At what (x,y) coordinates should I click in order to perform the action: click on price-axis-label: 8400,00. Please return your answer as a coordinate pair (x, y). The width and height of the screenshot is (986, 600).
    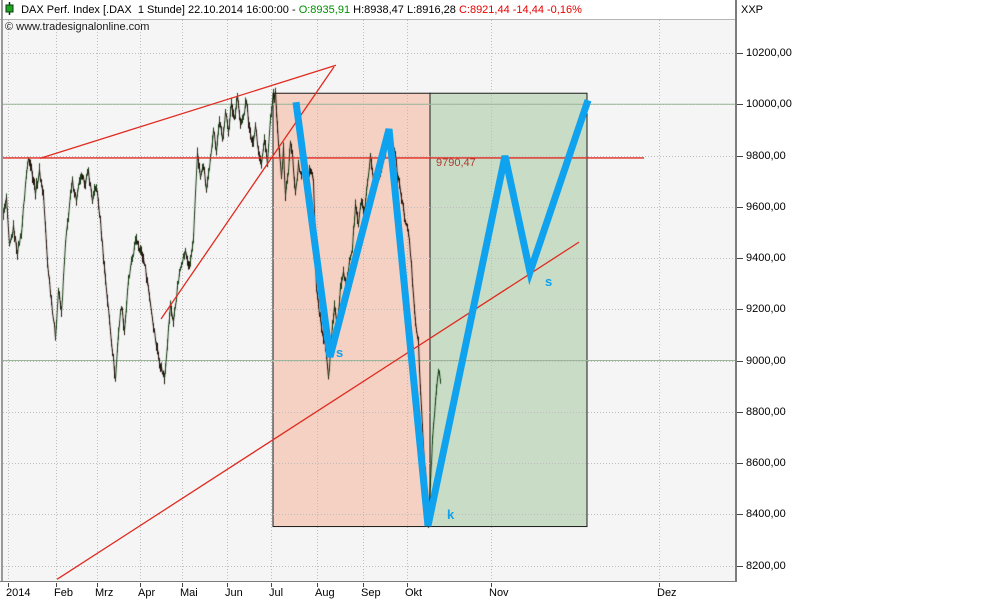
    Looking at the image, I should click on (766, 514).